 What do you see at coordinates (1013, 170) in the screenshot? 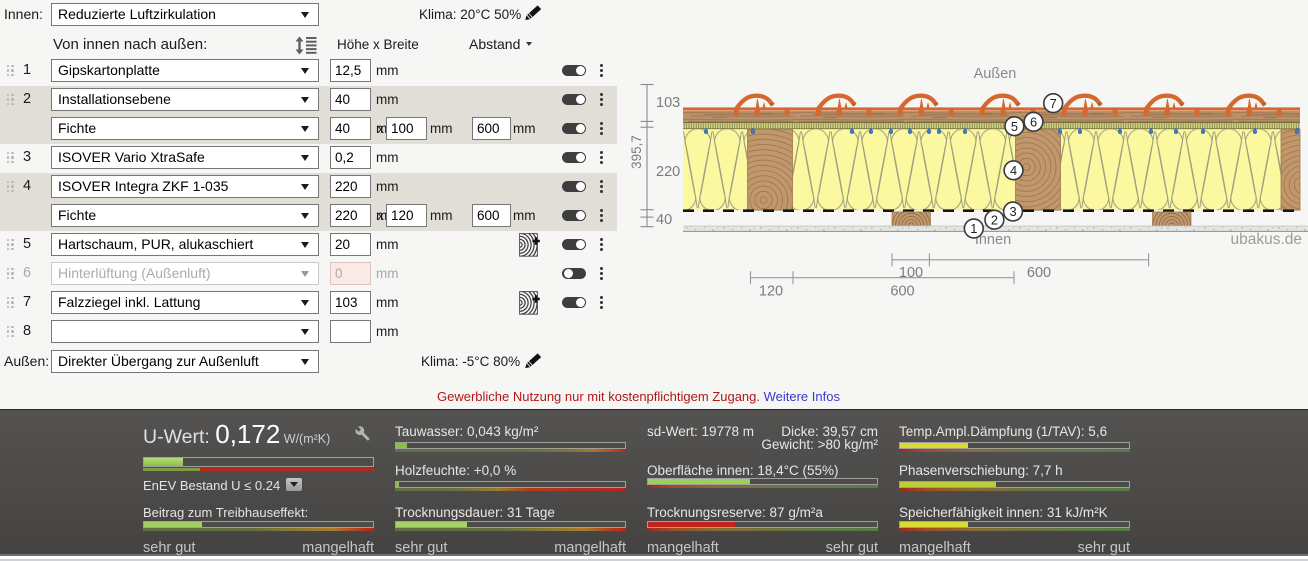
I see `svg-text: 4` at bounding box center [1013, 170].